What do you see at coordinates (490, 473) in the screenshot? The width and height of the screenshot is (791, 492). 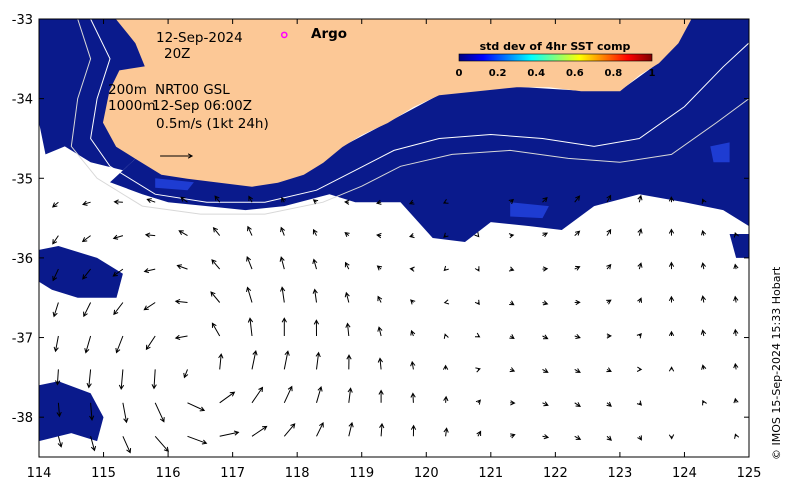 I see `x-tick-label-7: 121` at bounding box center [490, 473].